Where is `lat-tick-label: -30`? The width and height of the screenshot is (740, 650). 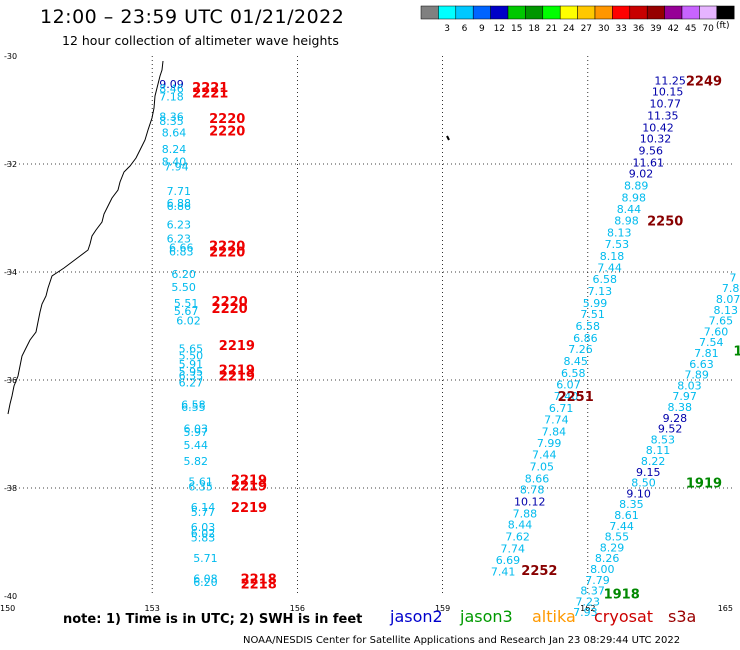 lat-tick-label: -30 is located at coordinates (10, 56).